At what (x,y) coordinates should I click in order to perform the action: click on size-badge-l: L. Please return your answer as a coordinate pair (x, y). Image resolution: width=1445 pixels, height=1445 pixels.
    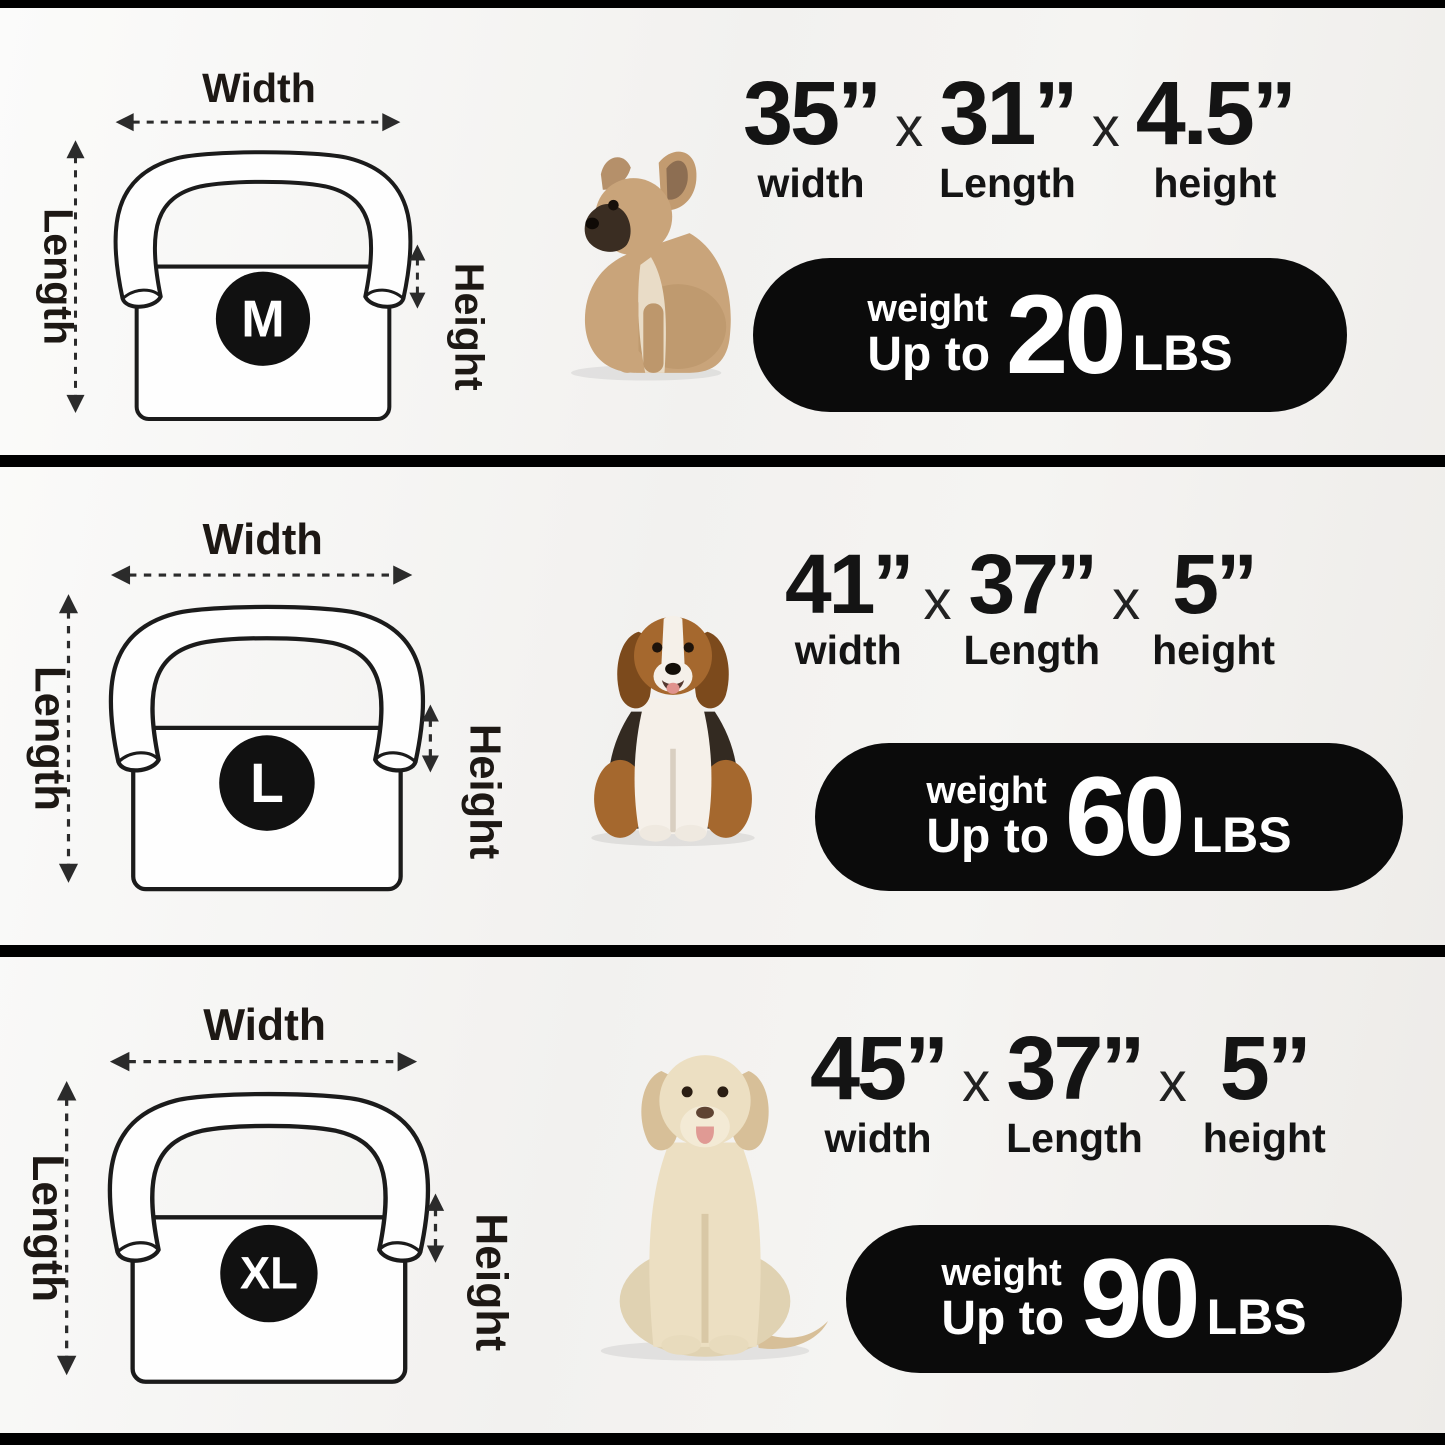
    Looking at the image, I should click on (267, 783).